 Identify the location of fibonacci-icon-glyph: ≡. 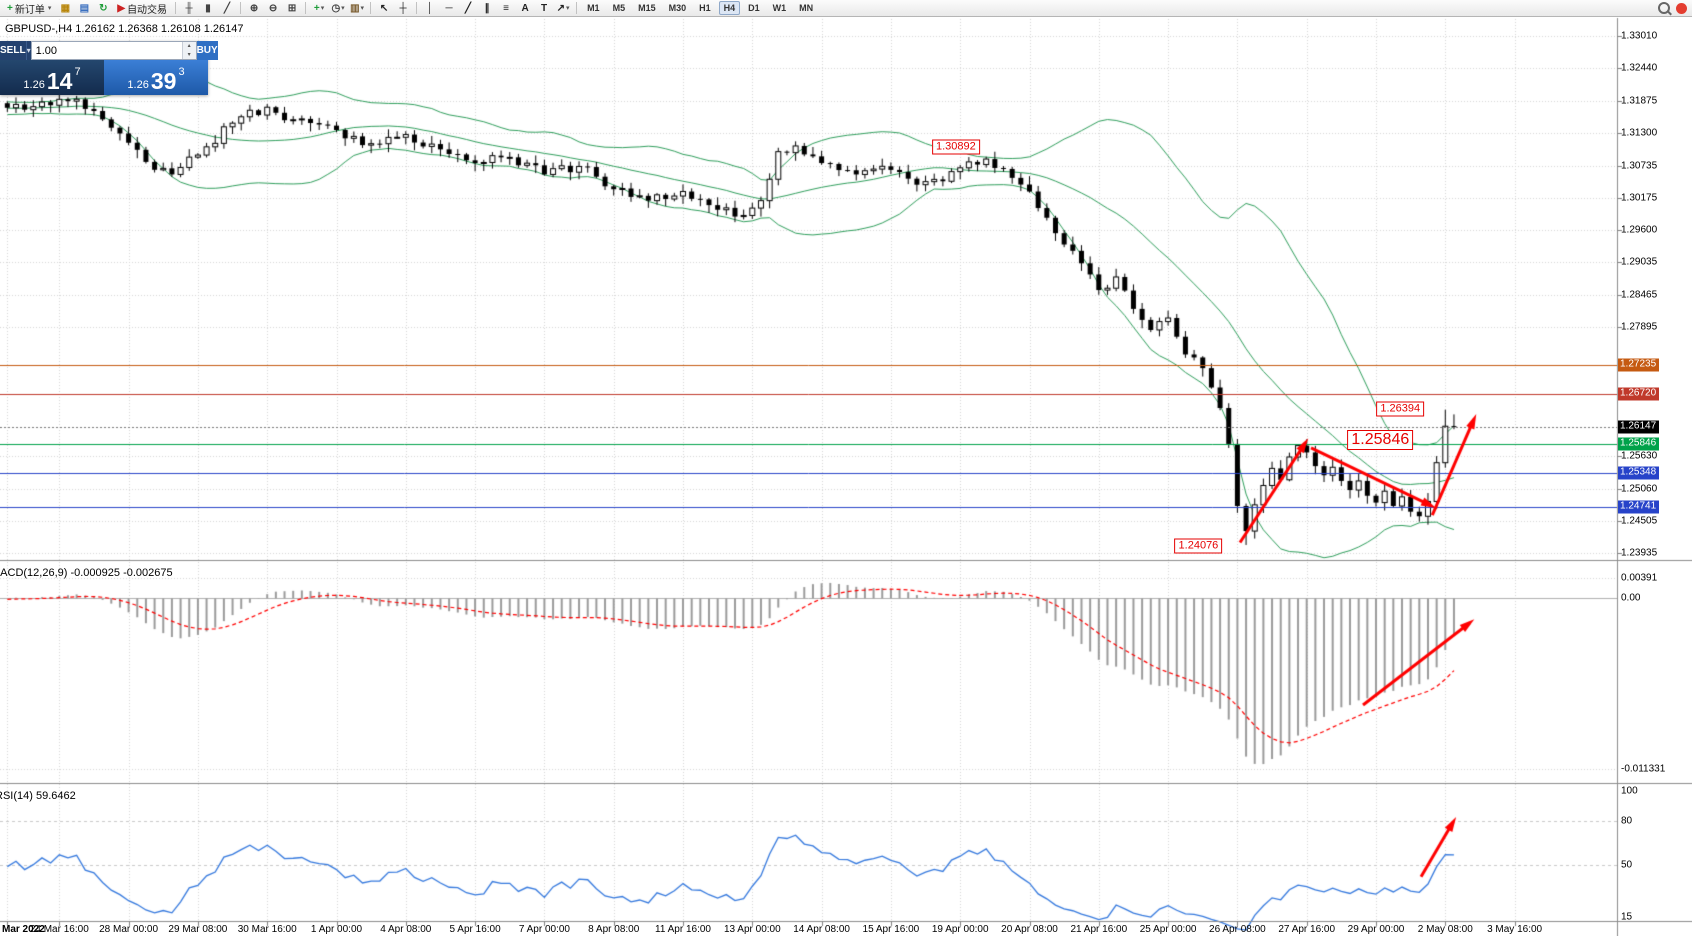
(506, 8).